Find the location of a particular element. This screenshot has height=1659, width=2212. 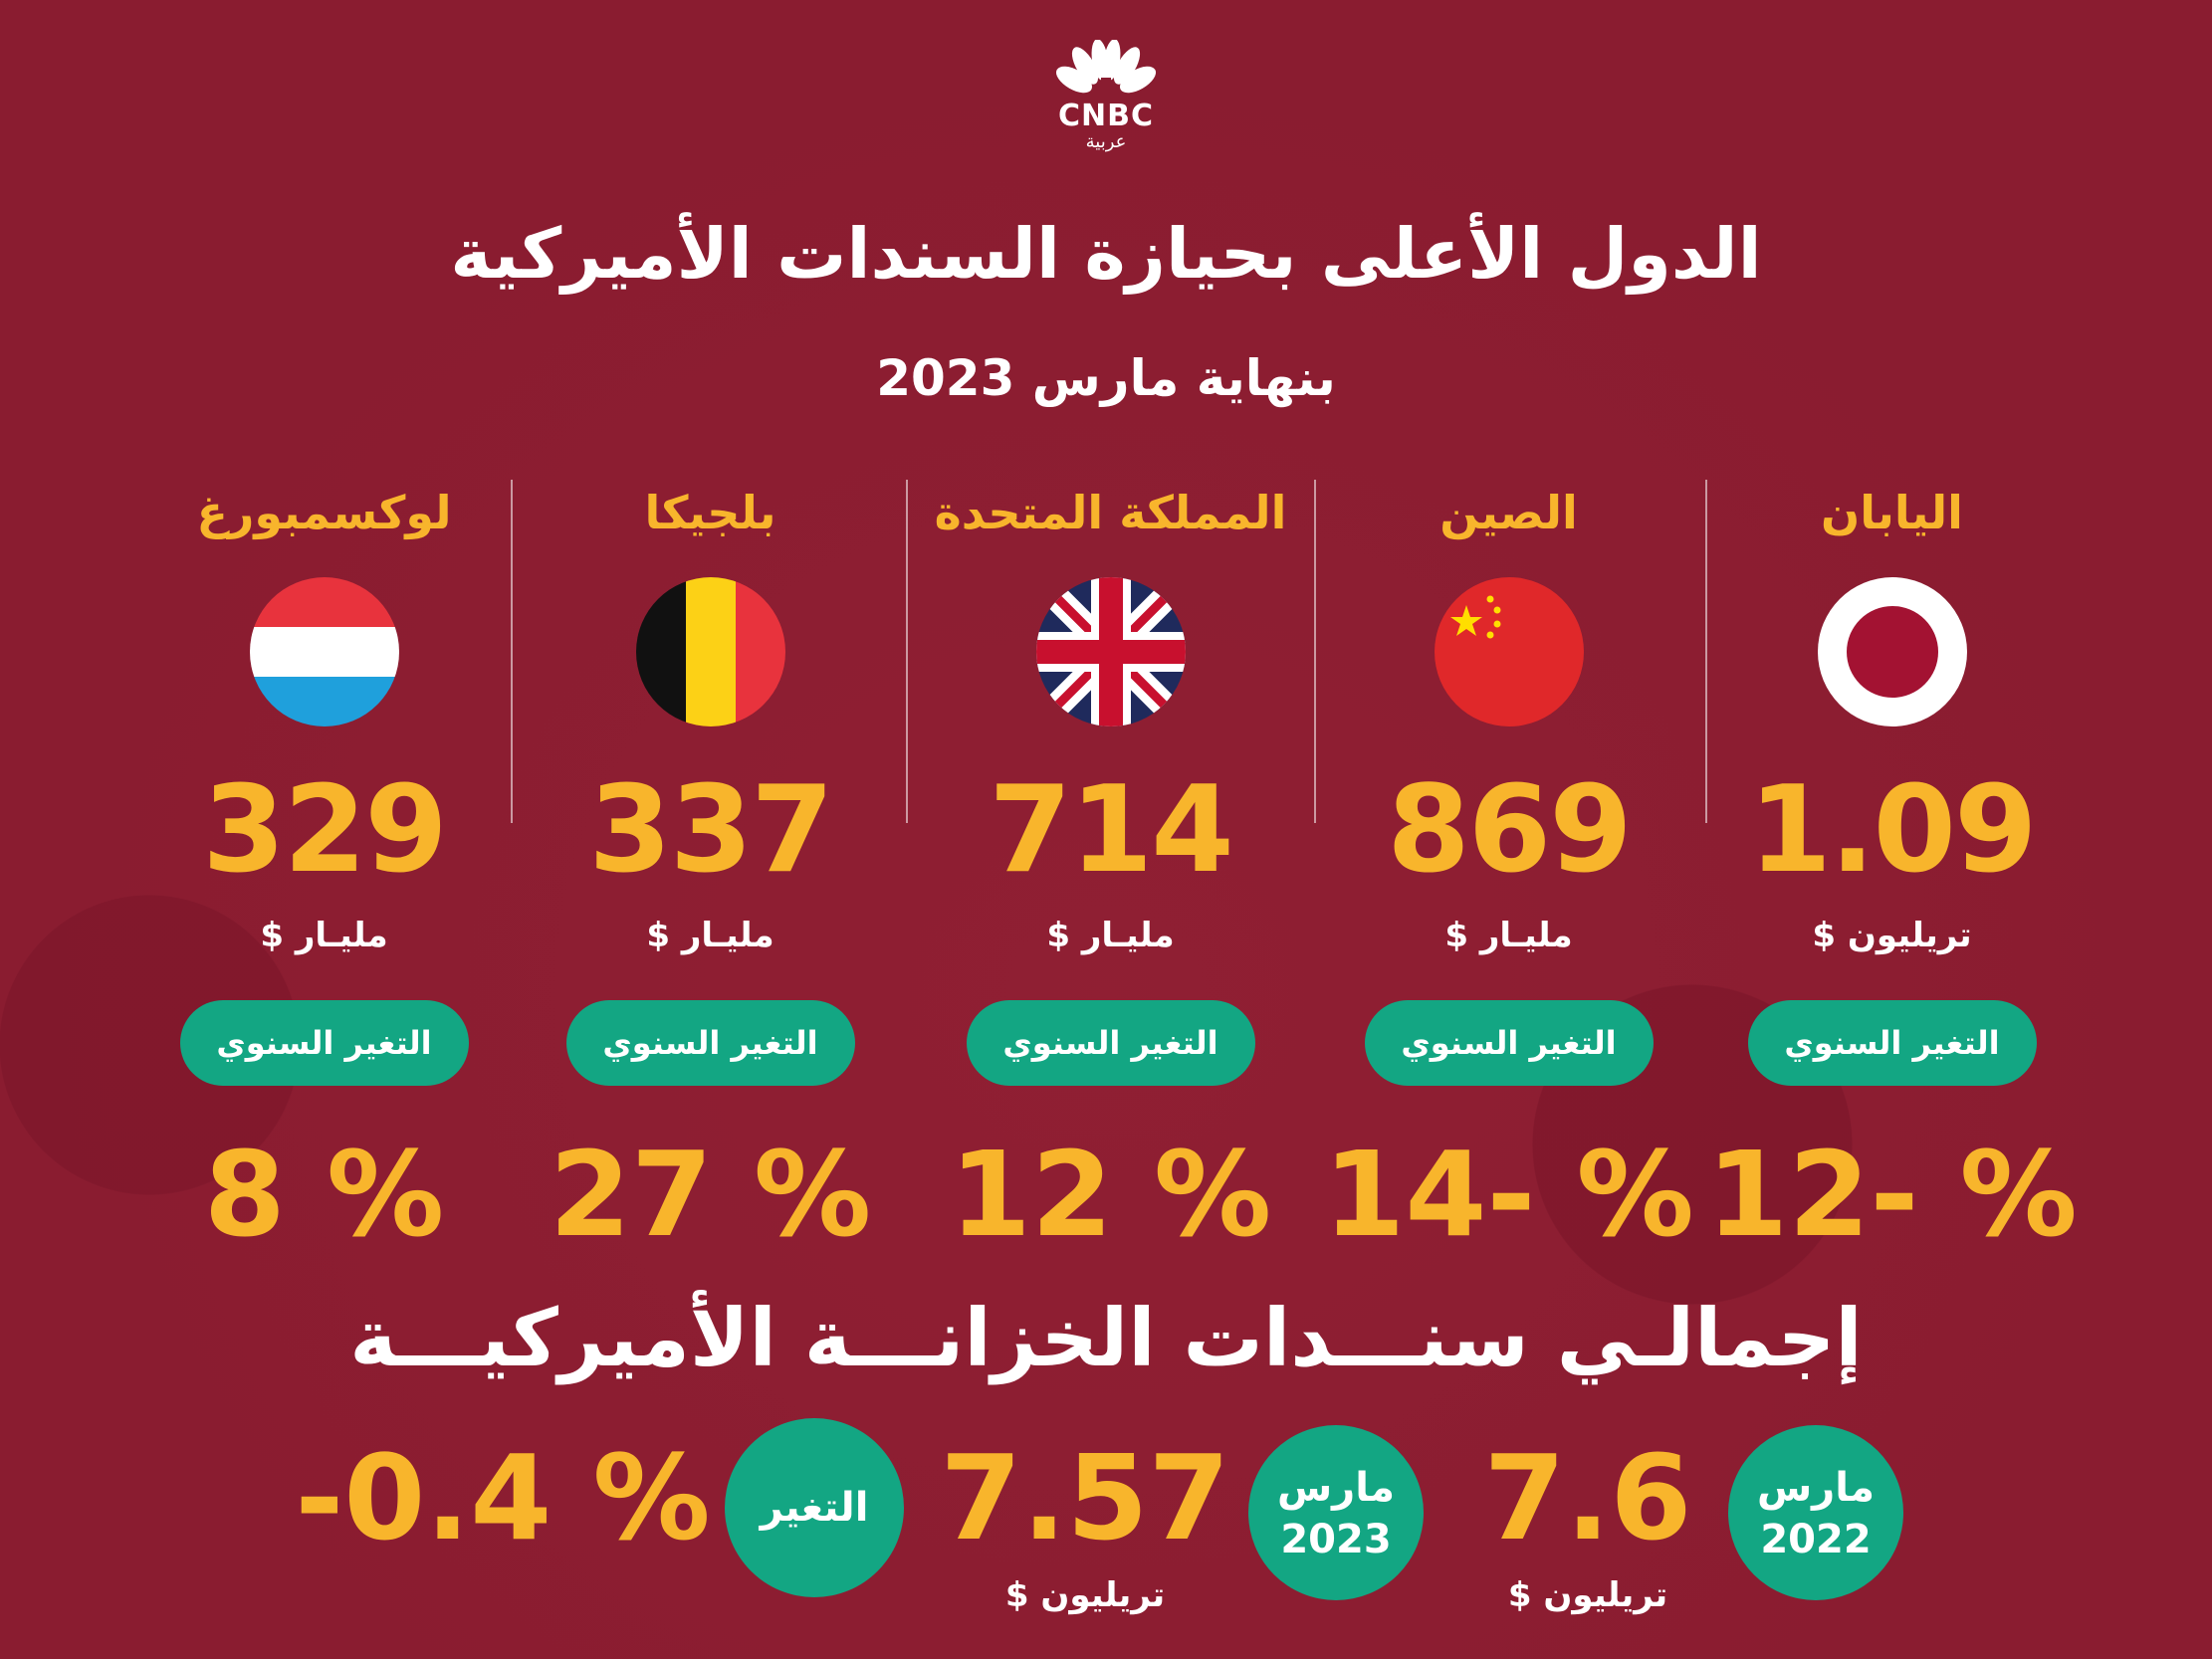

annual-change-value: 12- % is located at coordinates (1892, 1194).